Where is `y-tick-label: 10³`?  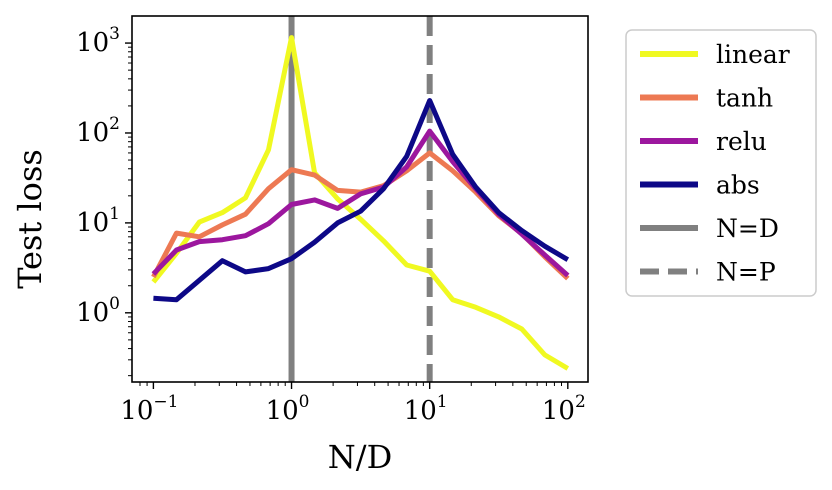 y-tick-label: 10³ is located at coordinates (98, 41).